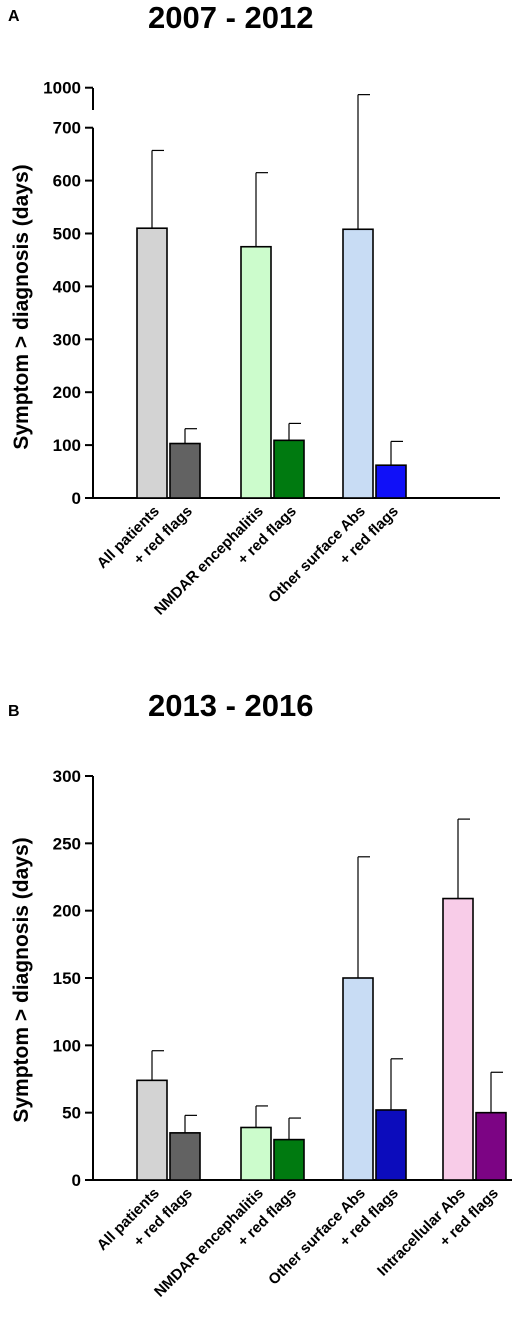 This screenshot has height=1344, width=517. Describe the element at coordinates (231, 17) in the screenshot. I see `panel-a-title: 2007 - 2012` at that location.